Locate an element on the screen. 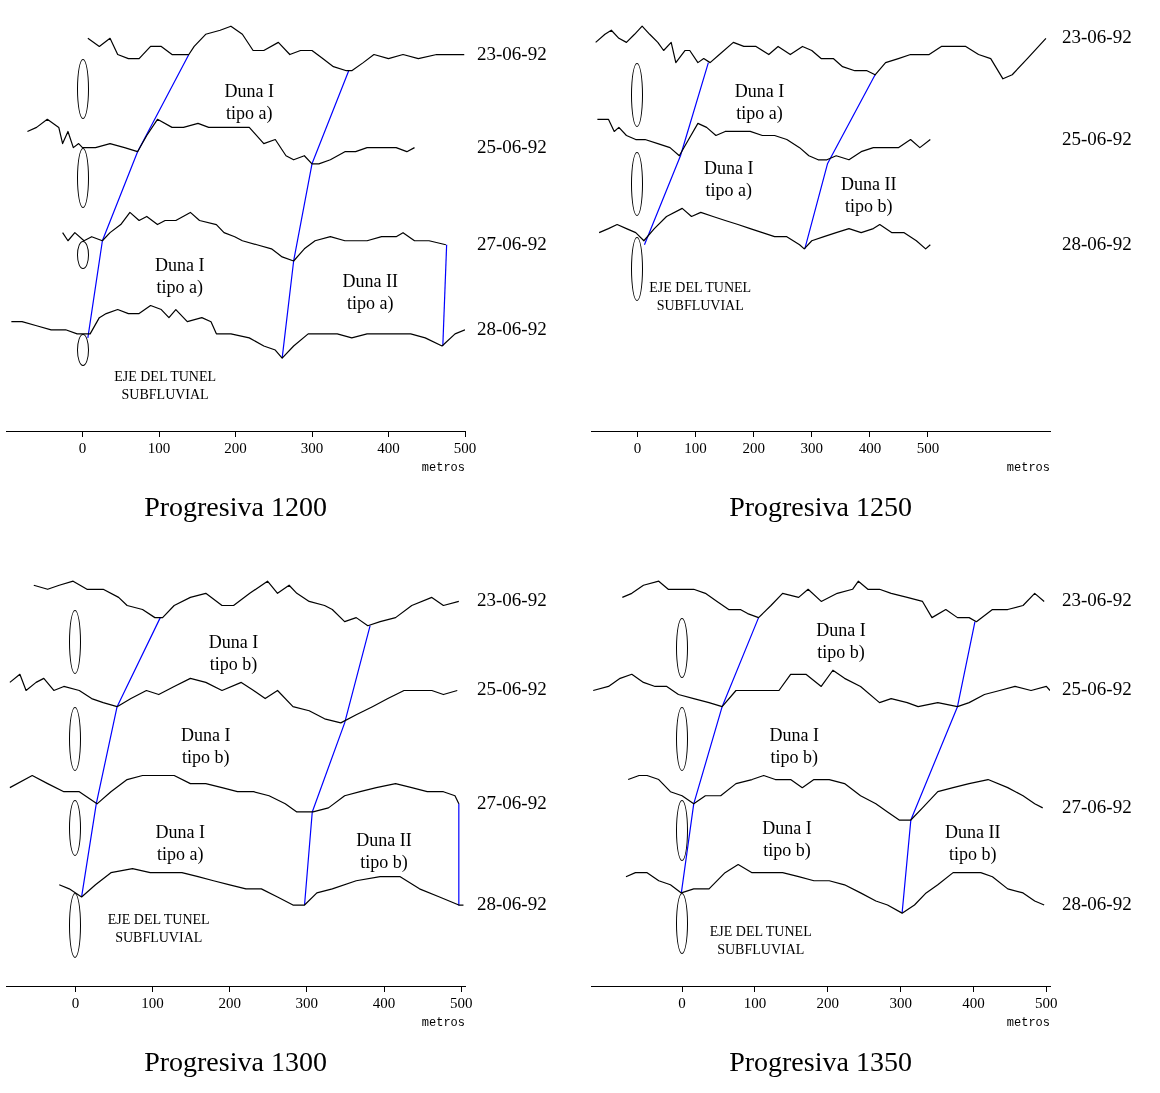 The height and width of the screenshot is (1093, 1160). annotation: Duna II tipo a) is located at coordinates (370, 293).